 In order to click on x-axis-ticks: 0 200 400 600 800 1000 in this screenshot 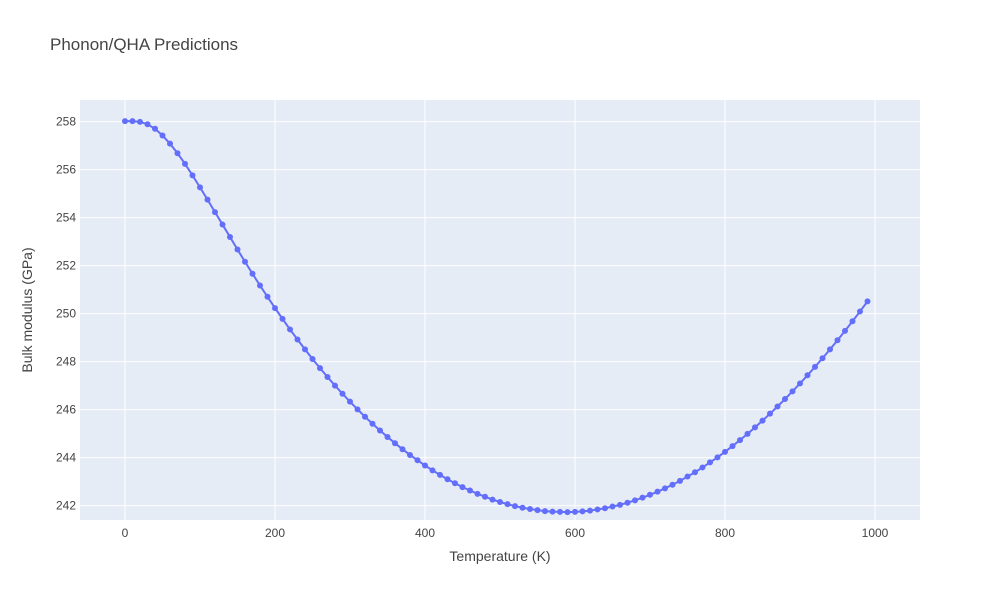, I will do `click(505, 533)`.